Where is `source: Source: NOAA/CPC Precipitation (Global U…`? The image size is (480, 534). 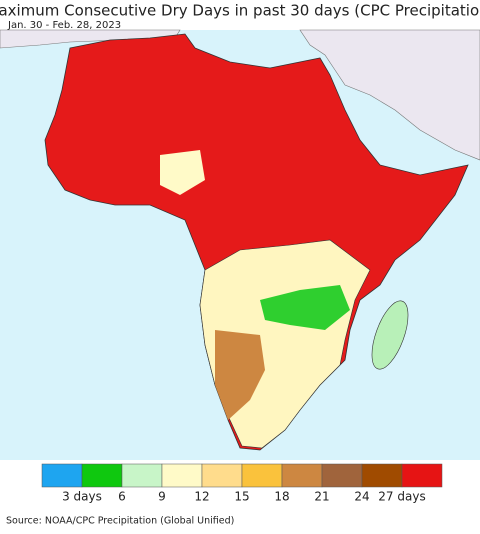 source: Source: NOAA/CPC Precipitation (Global U… is located at coordinates (120, 521).